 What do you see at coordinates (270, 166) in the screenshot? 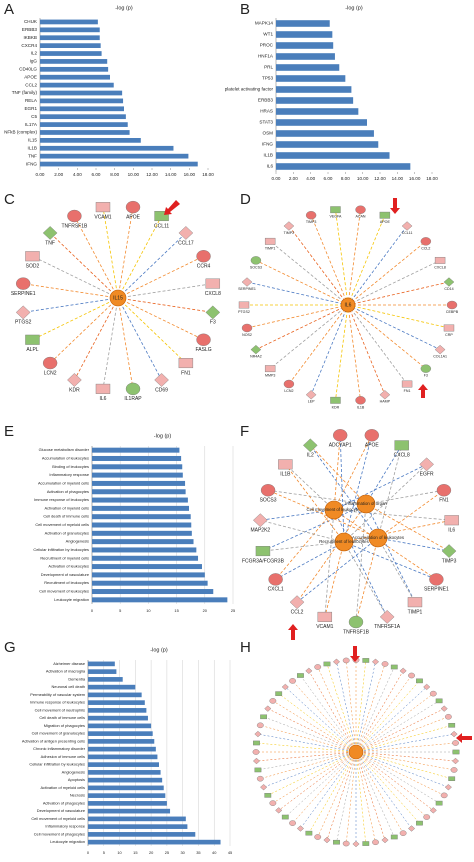
I see `y-tick-label: IL6` at bounding box center [270, 166].